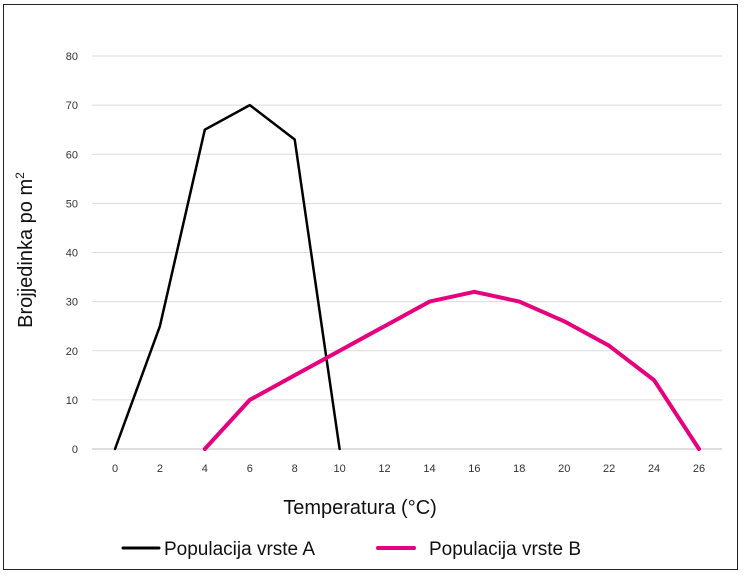 This screenshot has width=745, height=578. What do you see at coordinates (75, 450) in the screenshot?
I see `y-tick-label: 0` at bounding box center [75, 450].